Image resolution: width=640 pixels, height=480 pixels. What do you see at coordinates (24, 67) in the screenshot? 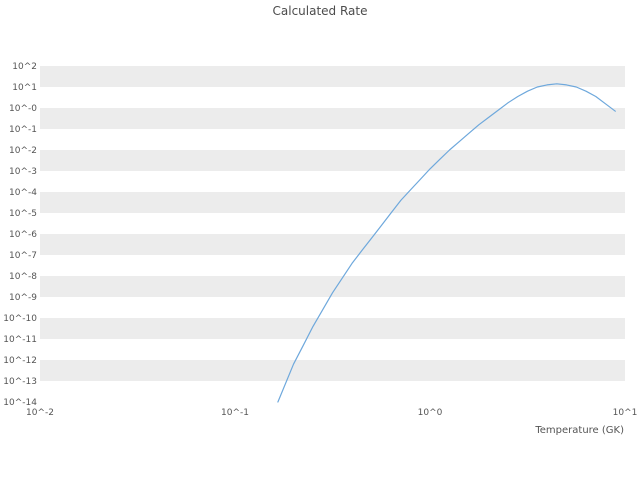
I see `y-tick-label: 10^2` at bounding box center [24, 67].